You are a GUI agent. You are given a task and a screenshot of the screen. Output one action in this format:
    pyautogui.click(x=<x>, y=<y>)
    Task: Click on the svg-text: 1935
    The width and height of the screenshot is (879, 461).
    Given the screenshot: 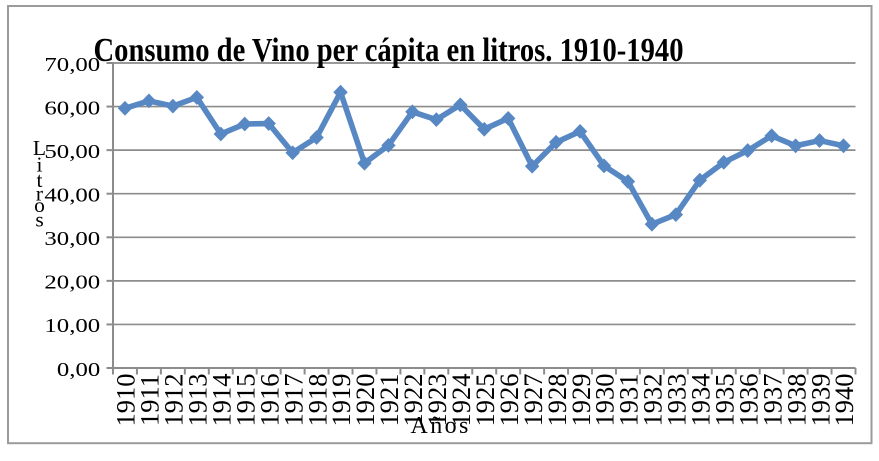 What is the action you would take?
    pyautogui.click(x=724, y=400)
    